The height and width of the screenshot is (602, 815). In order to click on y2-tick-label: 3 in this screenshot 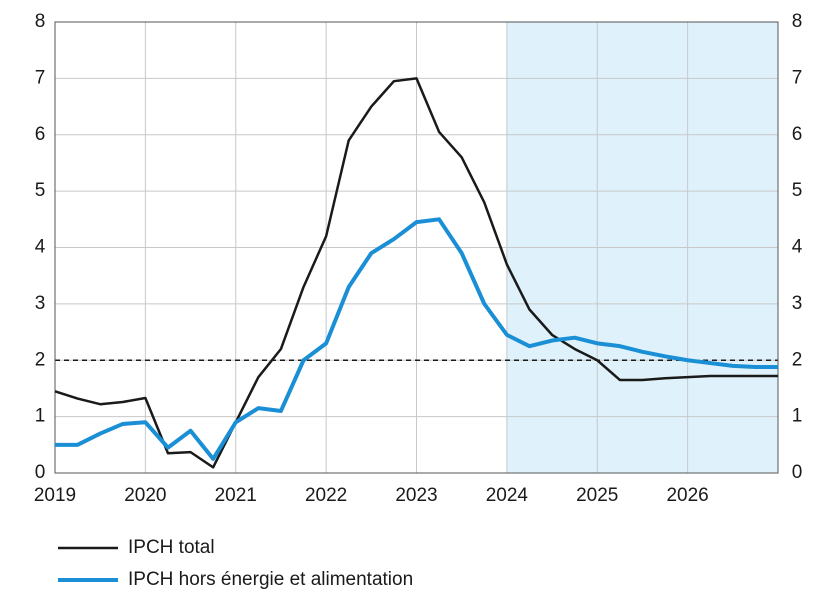, I will do `click(797, 303)`.